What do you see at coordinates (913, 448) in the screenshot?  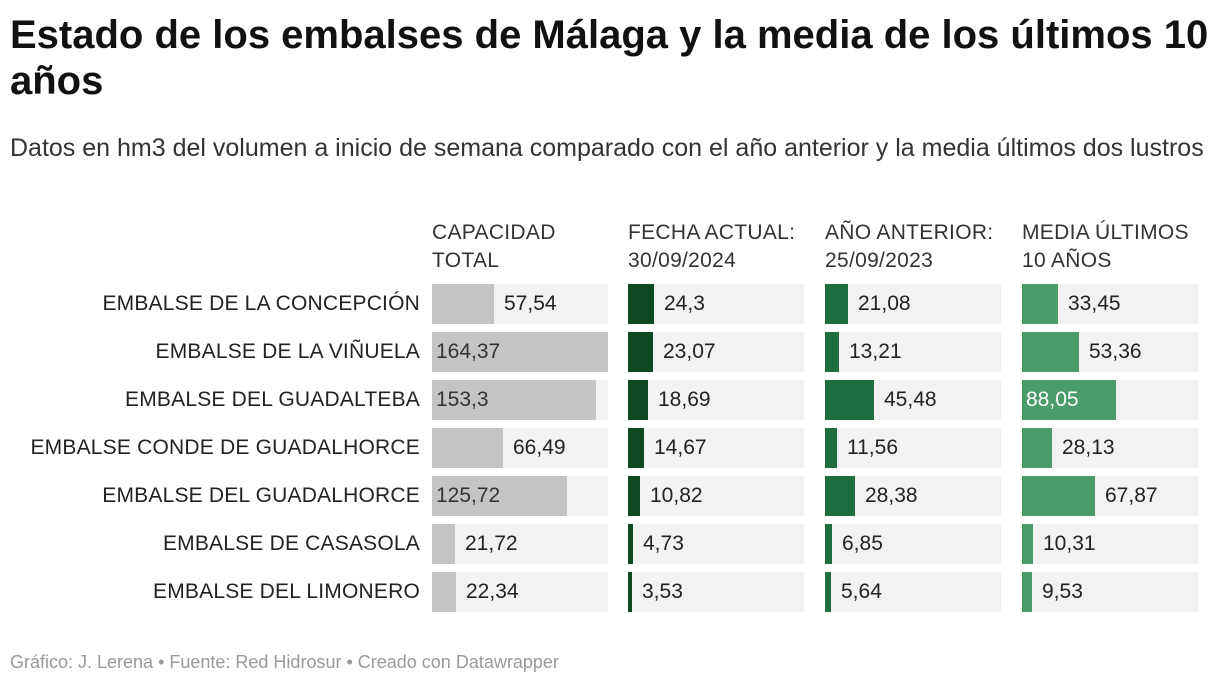 I see `bar-track: 11,56` at bounding box center [913, 448].